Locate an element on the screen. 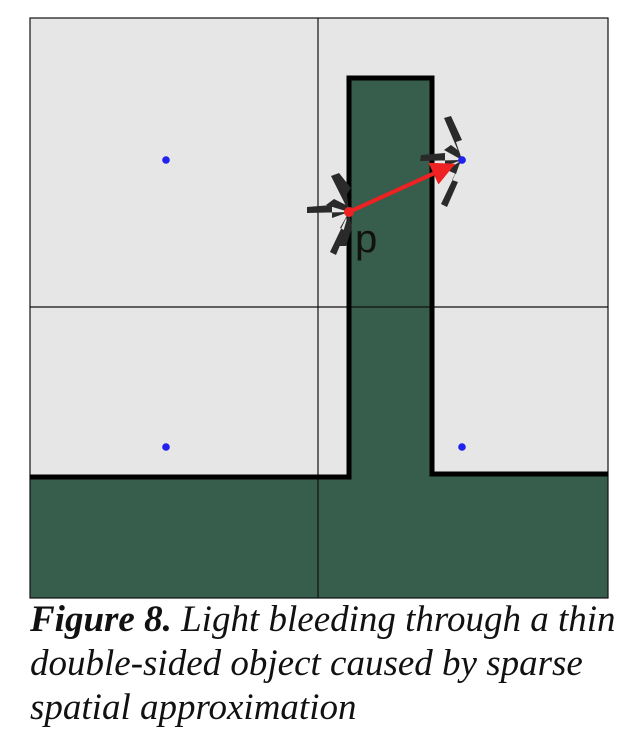 The height and width of the screenshot is (745, 631). point-p-label: p is located at coordinates (366, 239).